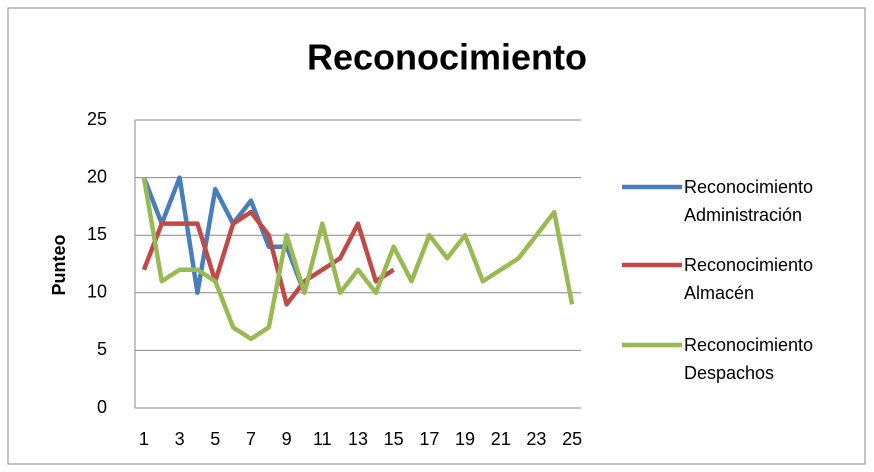 This screenshot has width=874, height=472. What do you see at coordinates (97, 234) in the screenshot?
I see `y-tick-label: 15` at bounding box center [97, 234].